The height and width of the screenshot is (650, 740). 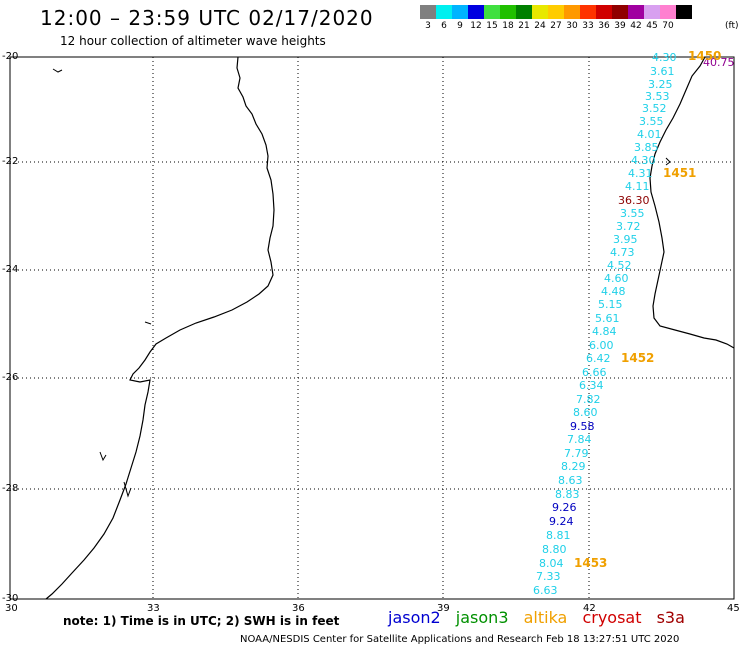 I want to click on swh-observation: 8.80, so click(x=554, y=549).